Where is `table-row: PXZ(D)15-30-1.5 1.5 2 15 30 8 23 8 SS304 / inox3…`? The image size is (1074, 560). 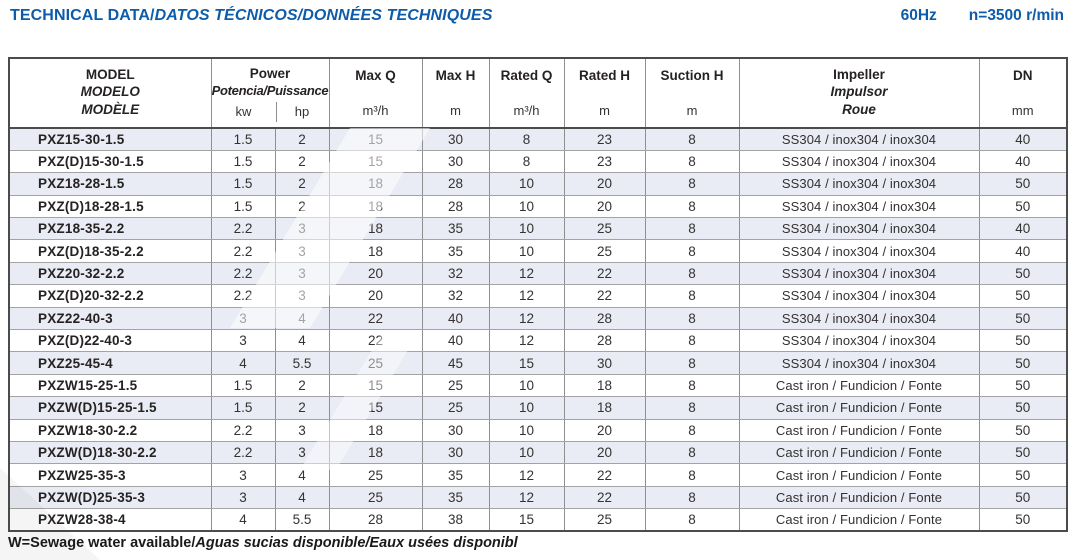
table-row: PXZ(D)15-30-1.5 1.5 2 15 30 8 23 8 SS304 / inox3… is located at coordinates (538, 161).